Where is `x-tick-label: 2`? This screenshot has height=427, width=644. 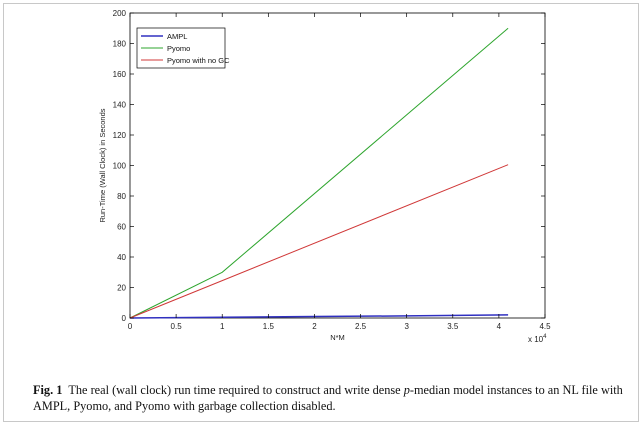 x-tick-label: 2 is located at coordinates (314, 326).